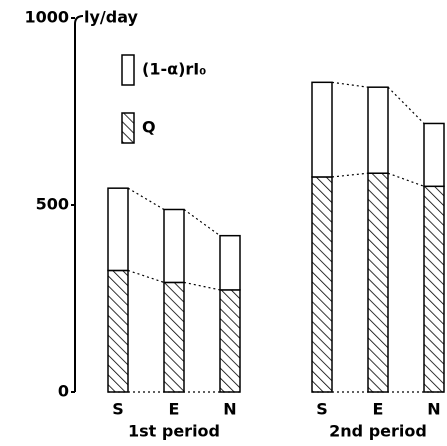 Image resolution: width=447 pixels, height=446 pixels. Describe the element at coordinates (52, 204) in the screenshot. I see `y-tick-label: 500` at that location.